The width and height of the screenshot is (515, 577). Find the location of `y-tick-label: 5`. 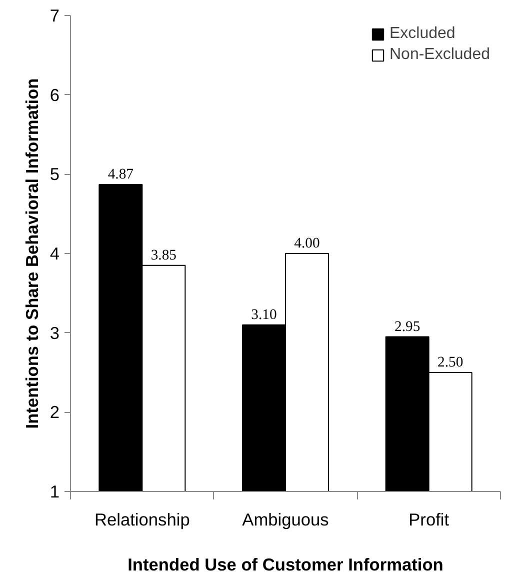

y-tick-label: 5 is located at coordinates (55, 174).